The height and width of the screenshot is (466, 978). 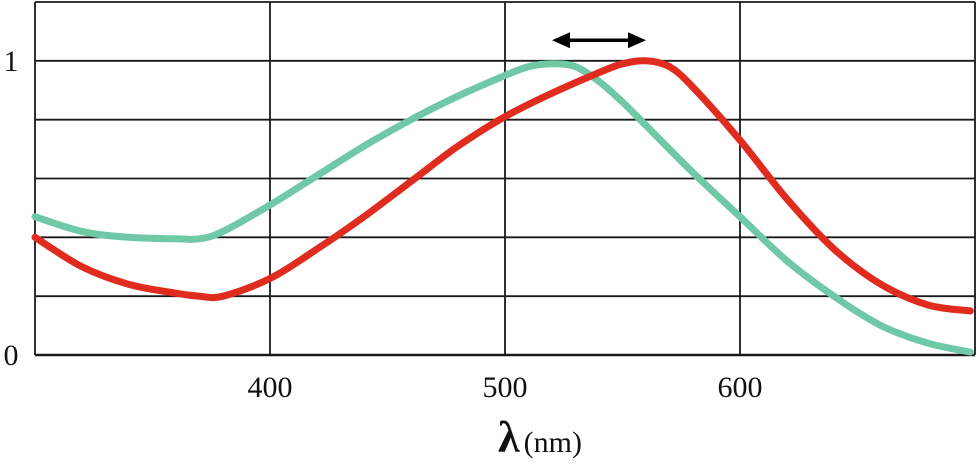 What do you see at coordinates (270, 387) in the screenshot?
I see `x-tick-label: 400` at bounding box center [270, 387].